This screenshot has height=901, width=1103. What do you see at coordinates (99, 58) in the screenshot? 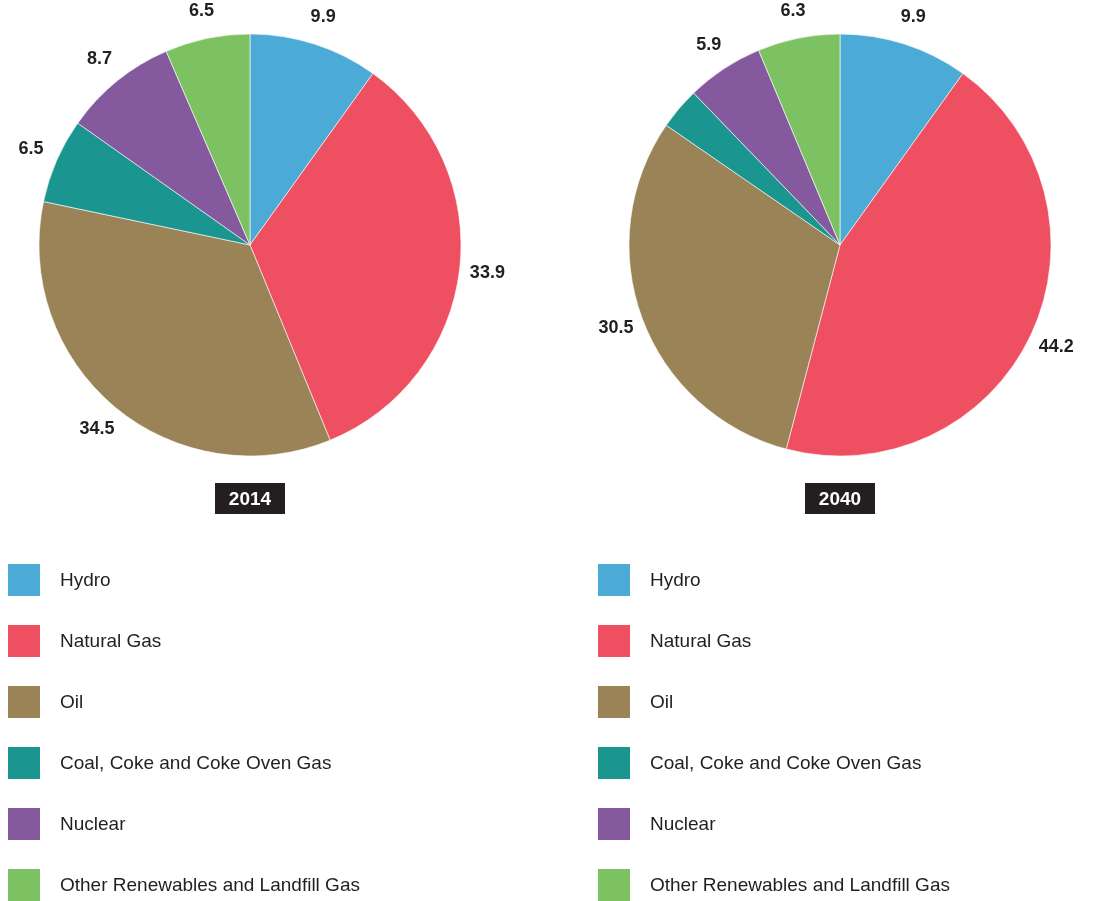
I see `data-label: 8.7` at bounding box center [99, 58].